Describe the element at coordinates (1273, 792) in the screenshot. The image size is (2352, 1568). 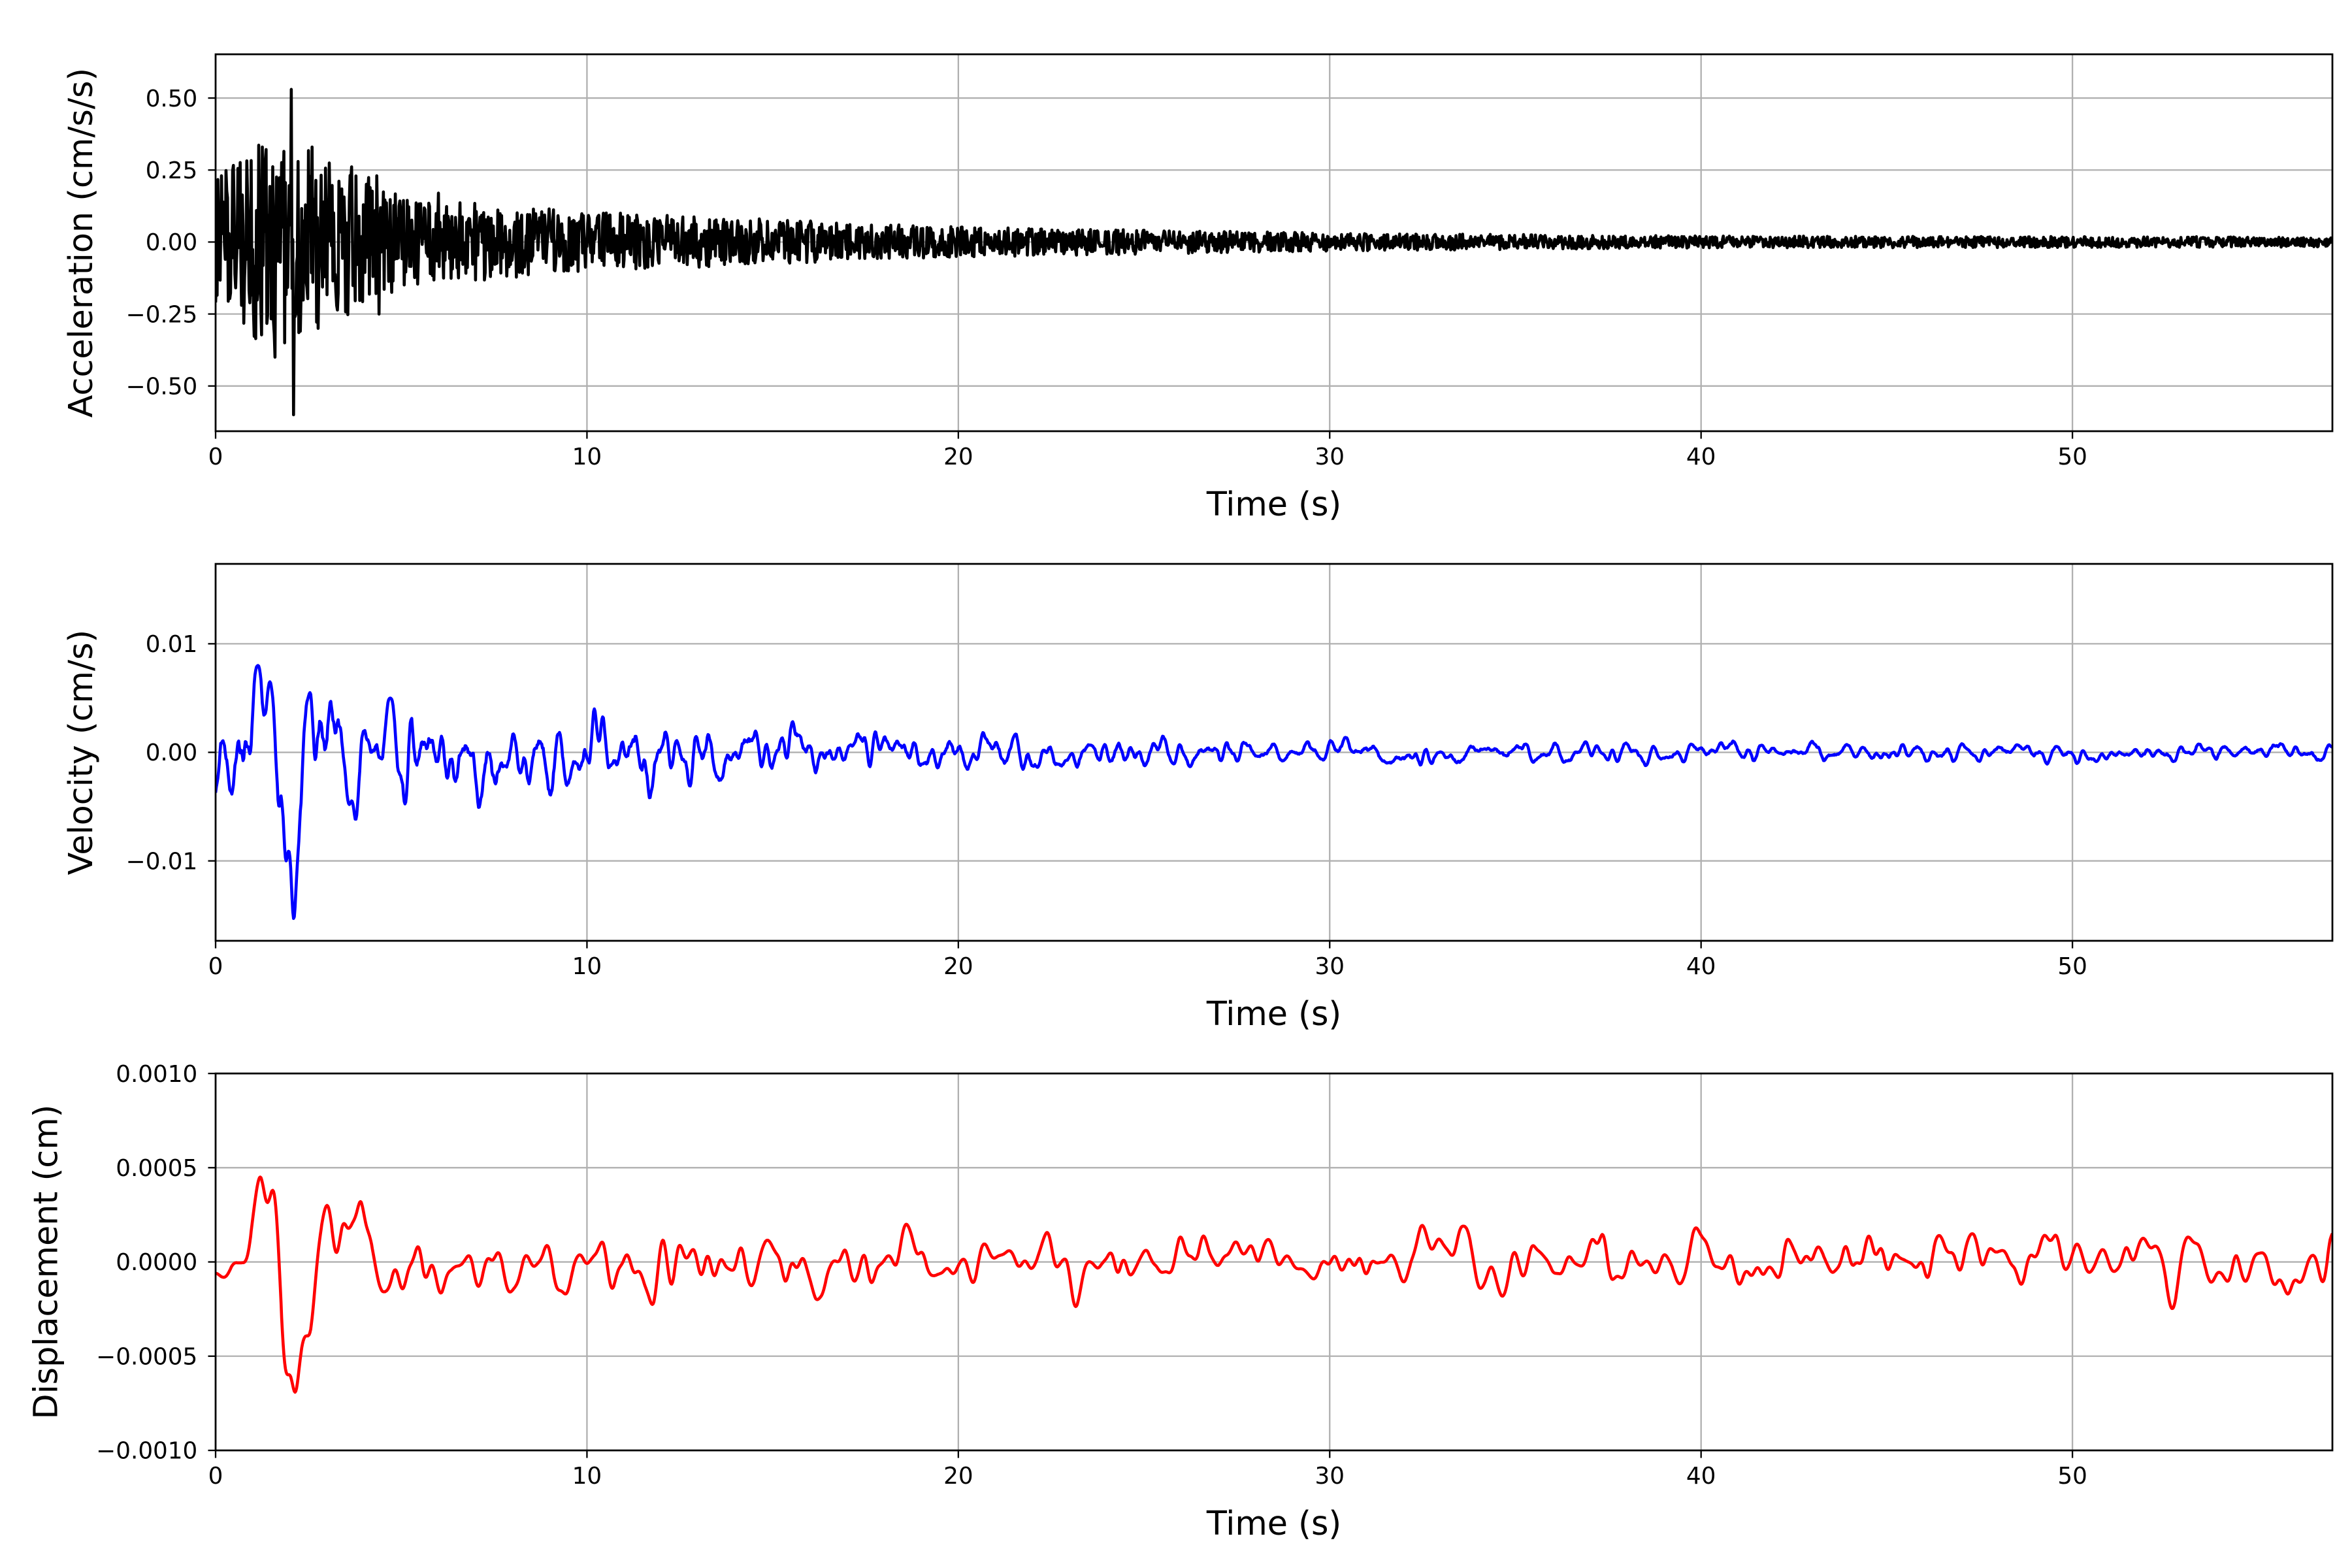
I see `velocity-series-line` at that location.